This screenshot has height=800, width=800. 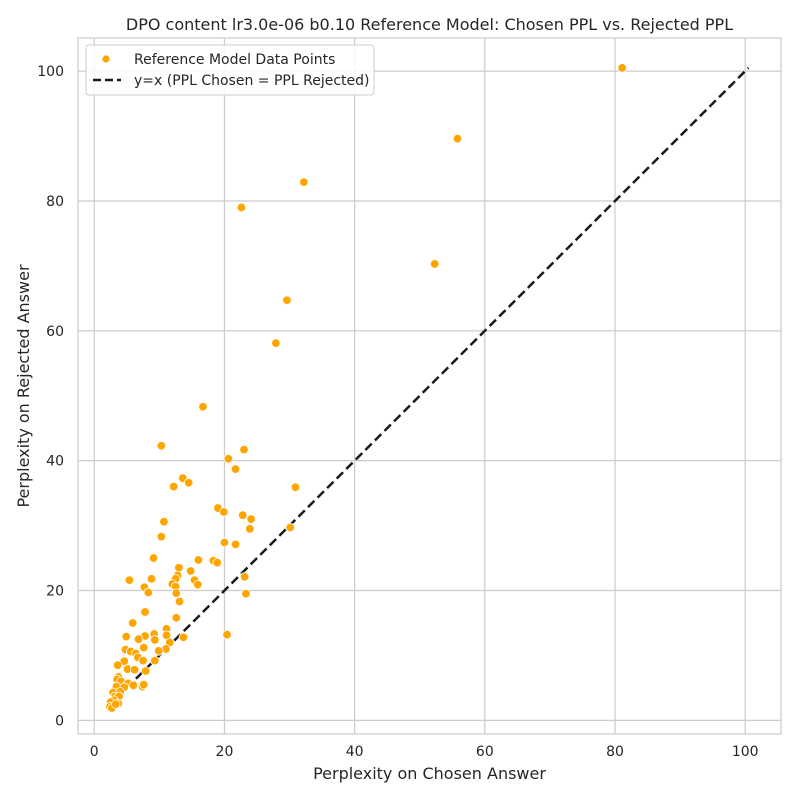 I want to click on y-tick-label: 40, so click(x=55, y=462).